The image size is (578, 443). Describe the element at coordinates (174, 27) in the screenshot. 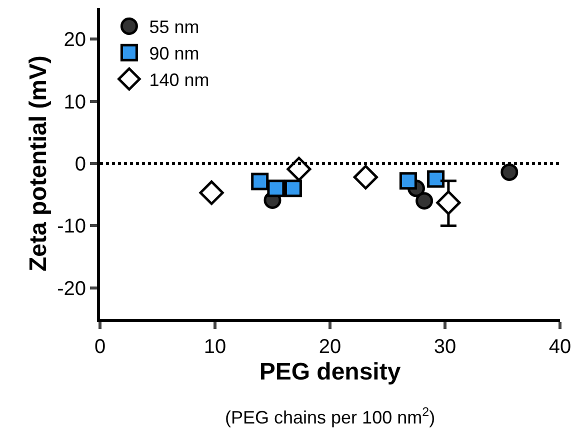

I see `legend-label: 55 nm` at that location.